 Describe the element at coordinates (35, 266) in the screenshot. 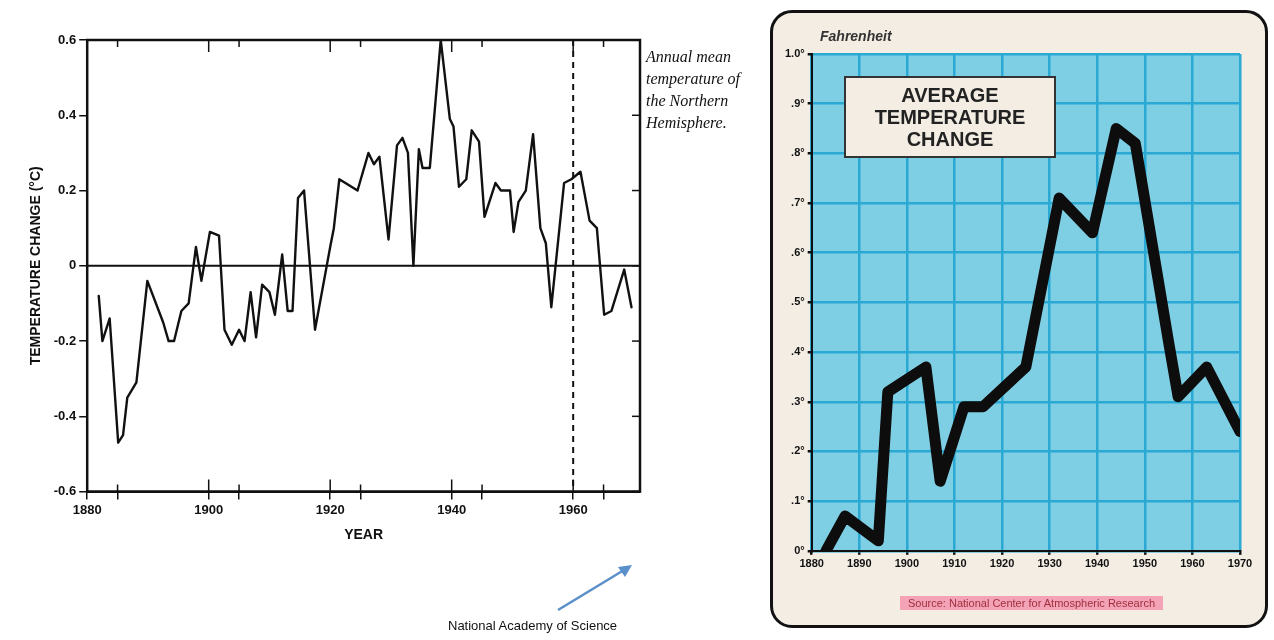

I see `y-axis-title: TEMPERATURE CHANGE (°C)` at that location.